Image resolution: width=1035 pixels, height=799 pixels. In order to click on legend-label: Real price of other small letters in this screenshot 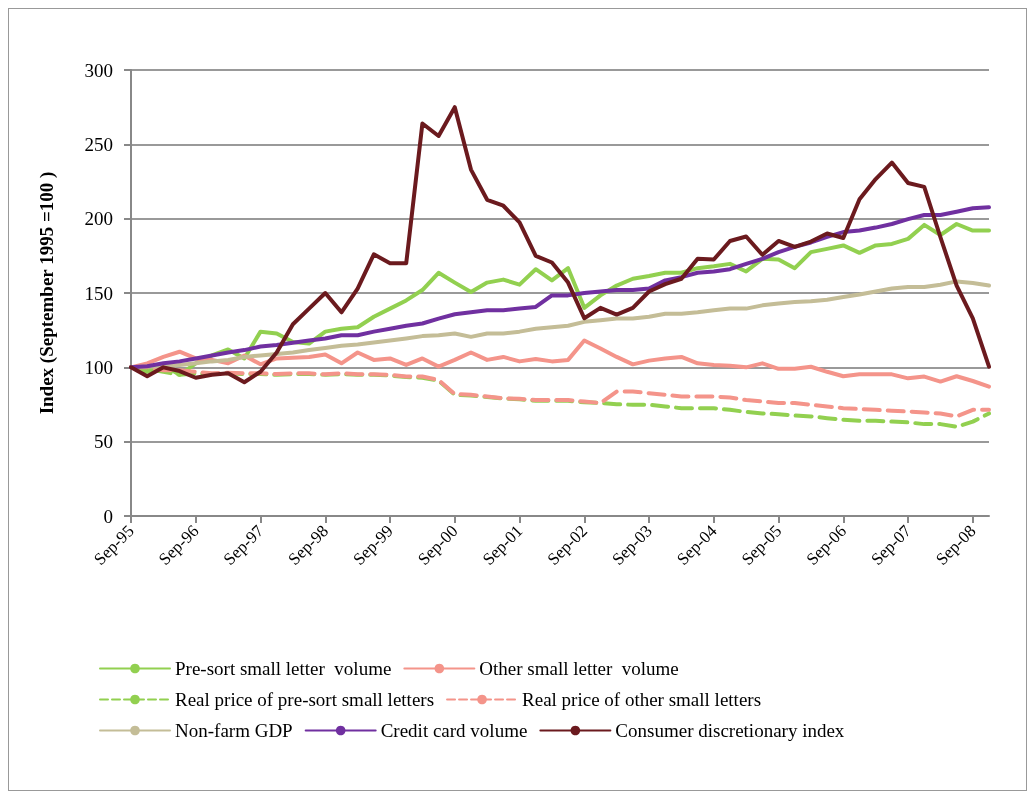, I will do `click(642, 699)`.